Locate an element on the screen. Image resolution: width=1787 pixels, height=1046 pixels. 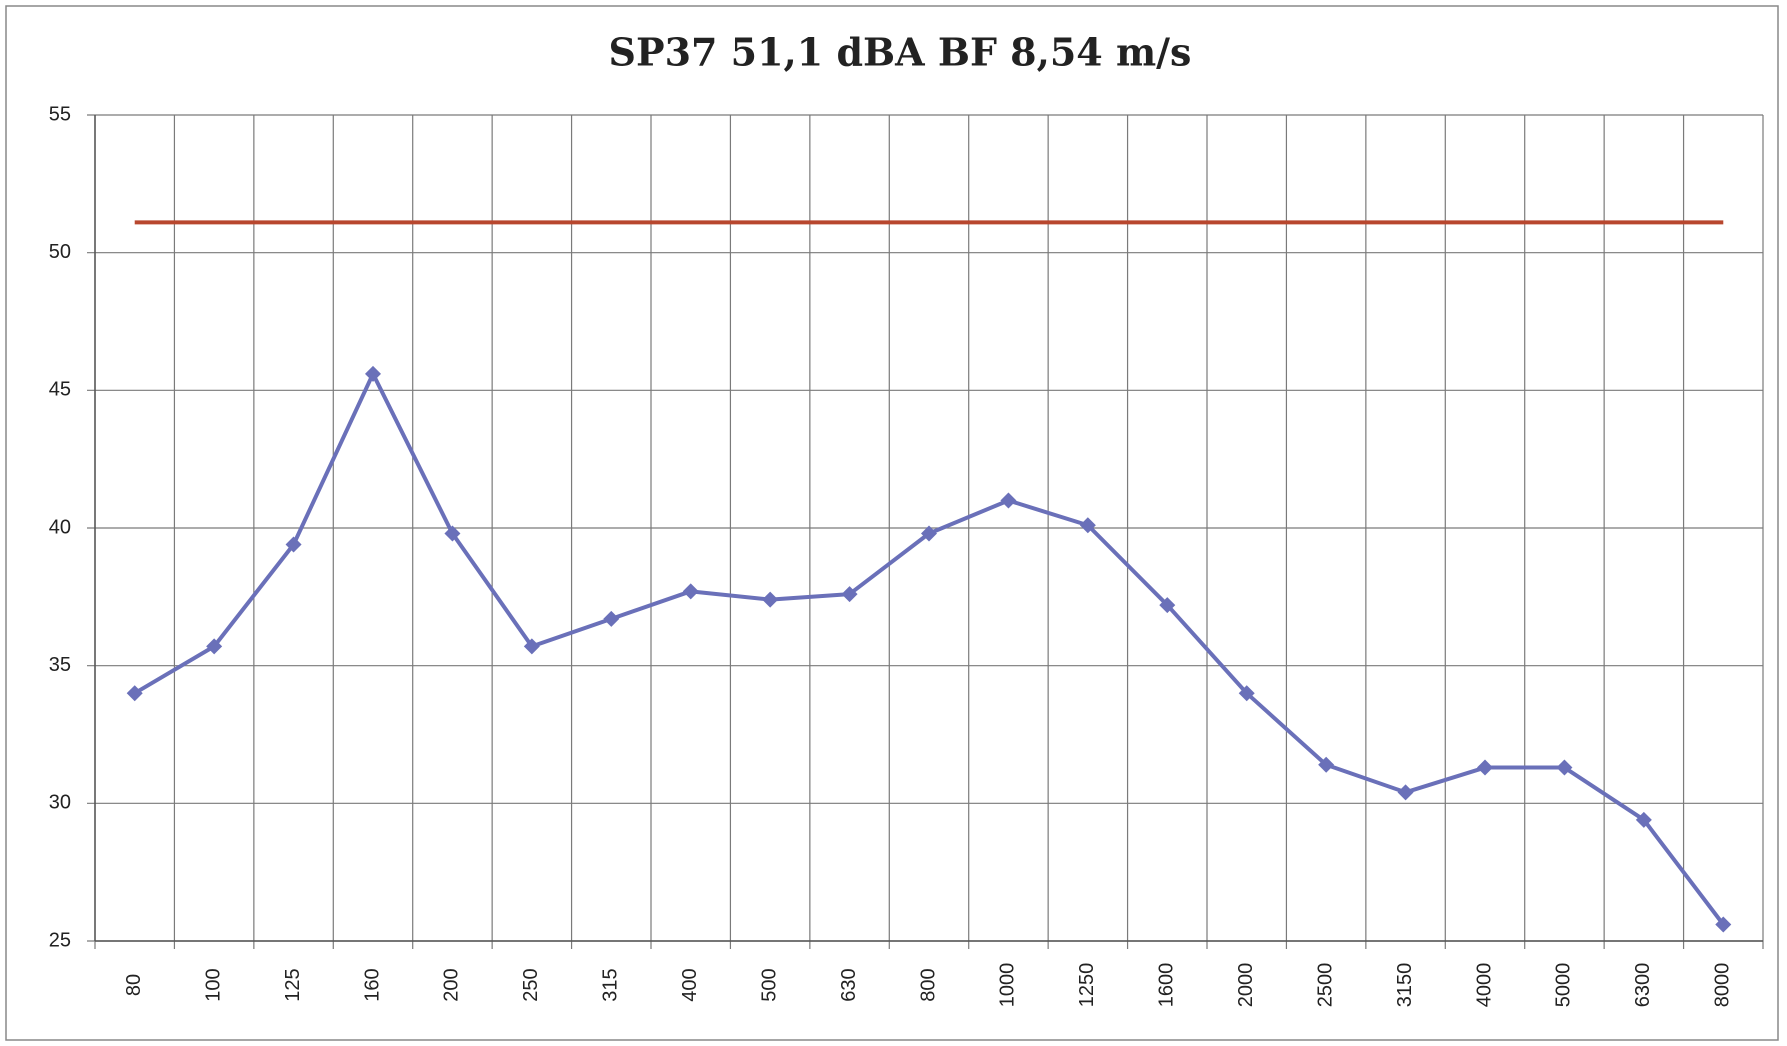
x-tick-label: 1000 is located at coordinates (1008, 985).